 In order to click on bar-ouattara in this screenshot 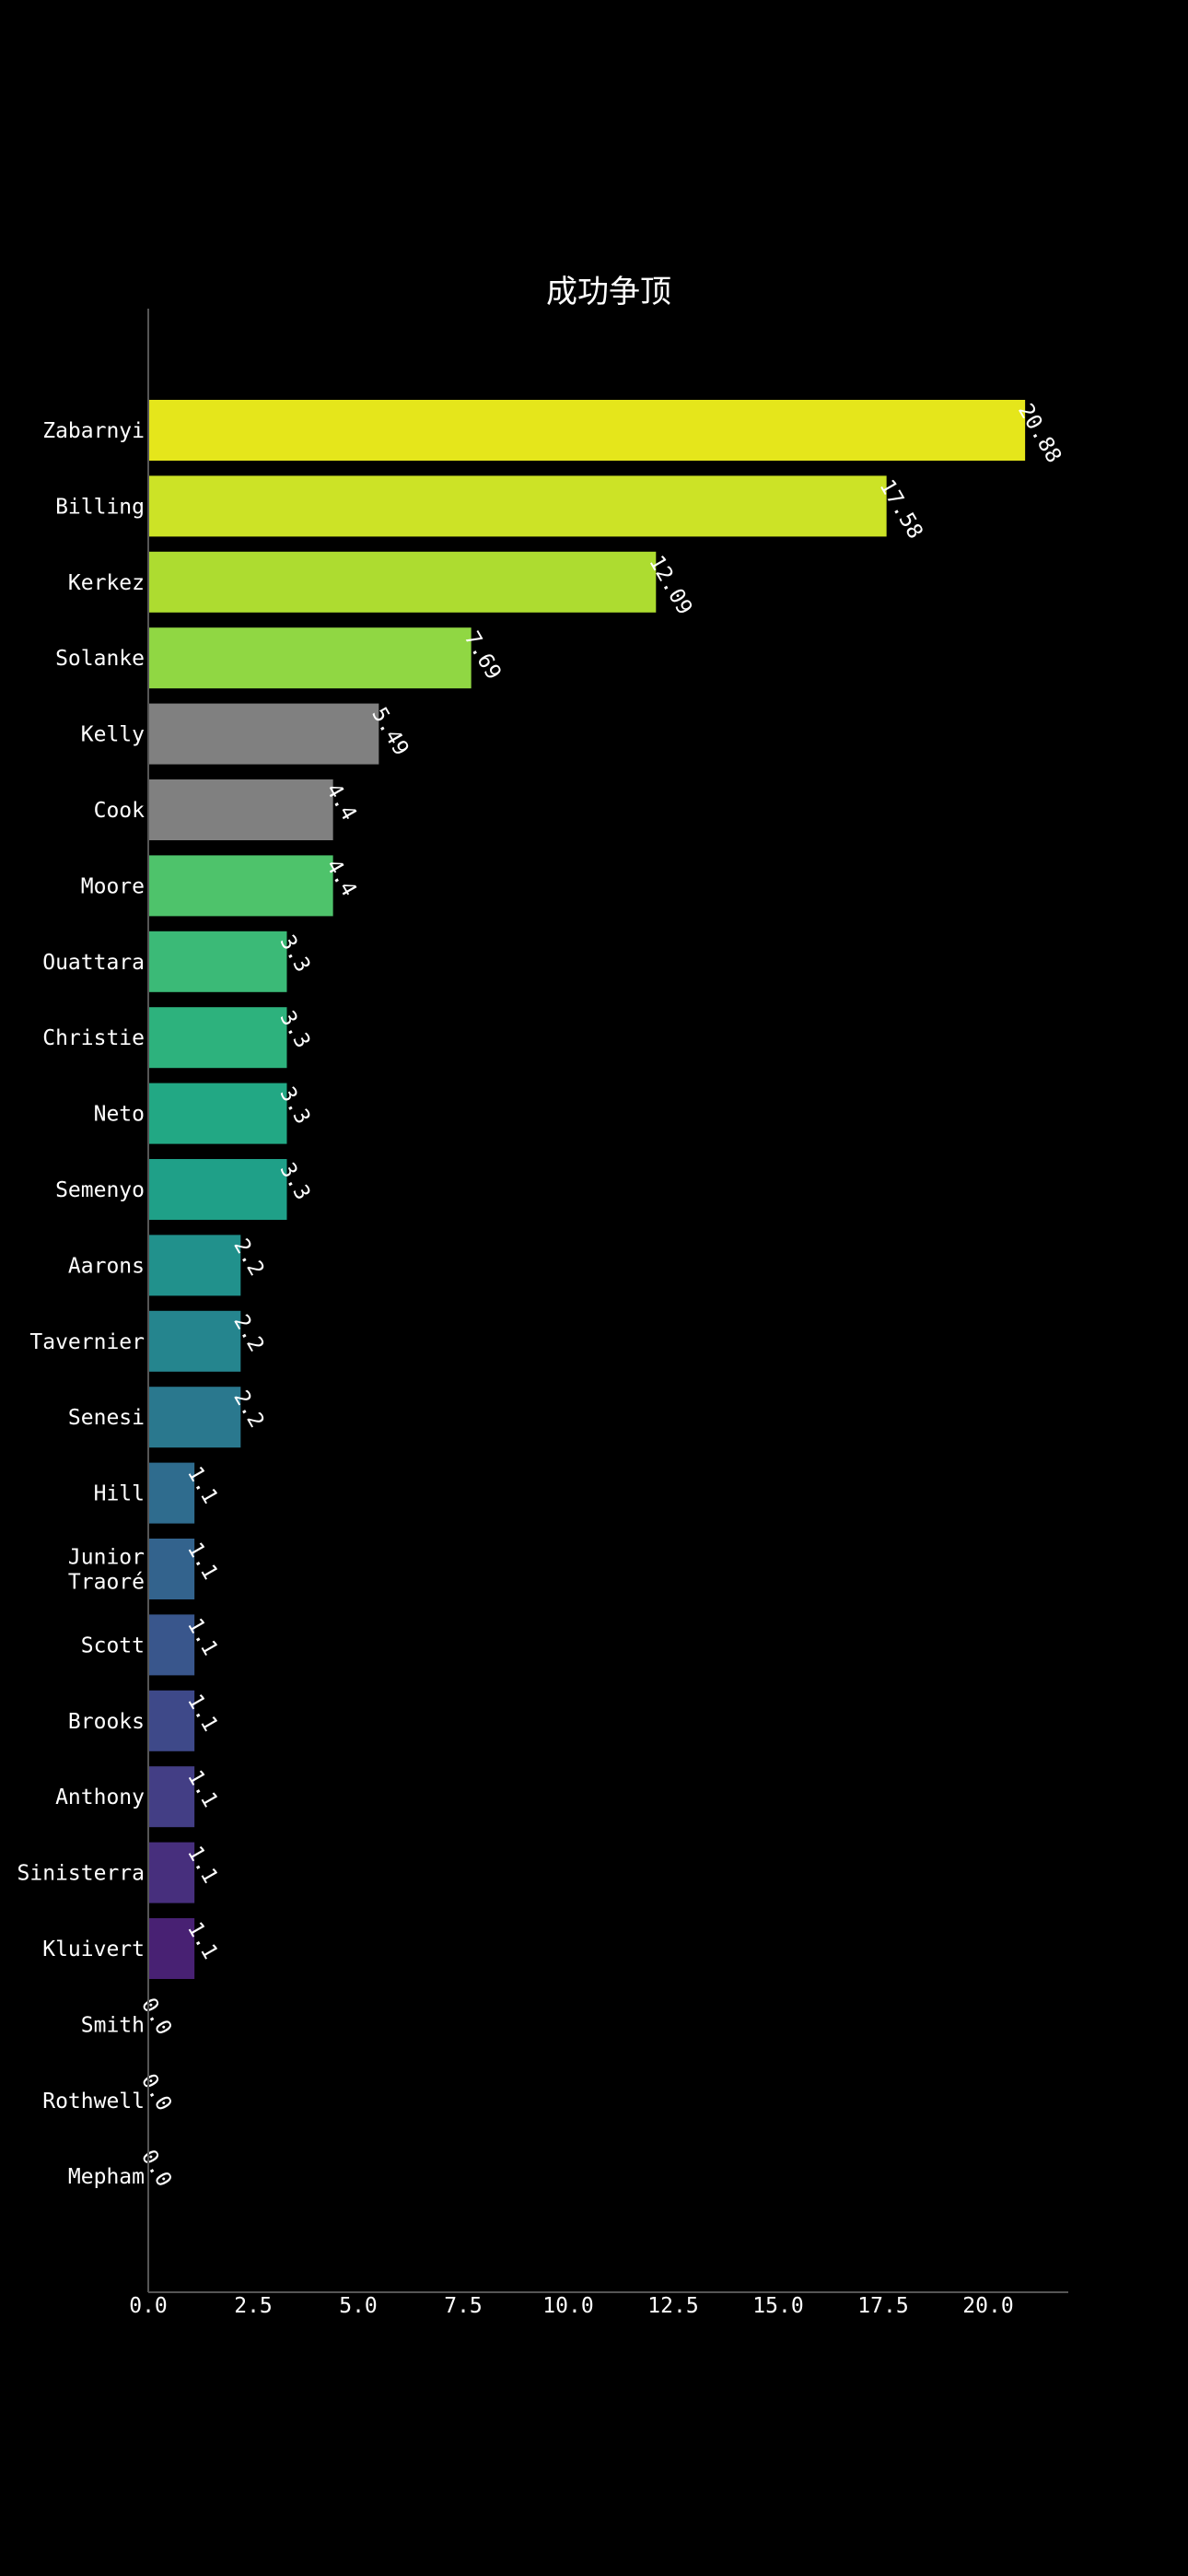, I will do `click(218, 961)`.